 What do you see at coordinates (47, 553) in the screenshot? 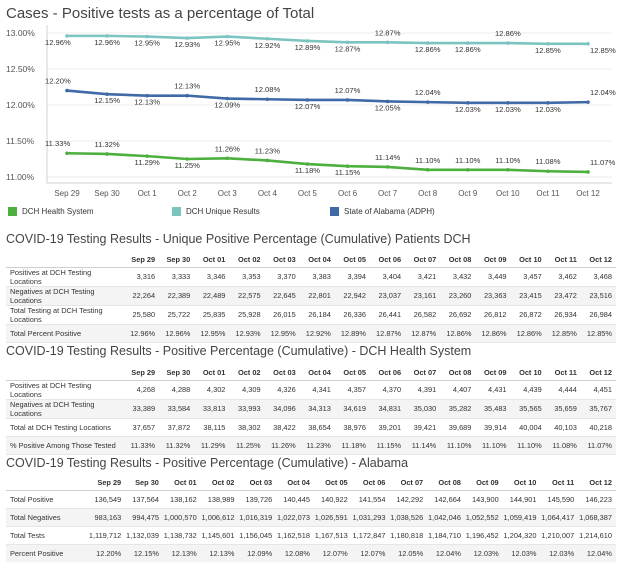
I see `row-label: Percent Positive` at bounding box center [47, 553].